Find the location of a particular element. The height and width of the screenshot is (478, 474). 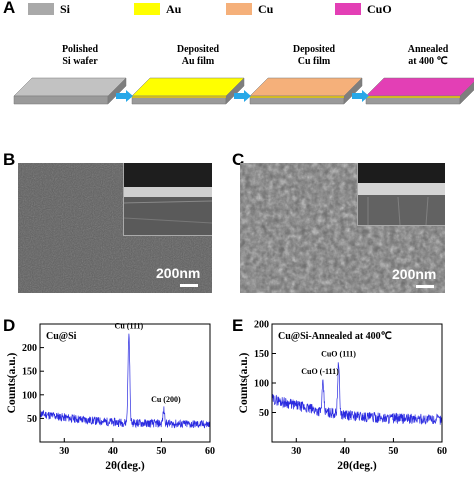

sem-image-b: 200nm is located at coordinates (115, 228).